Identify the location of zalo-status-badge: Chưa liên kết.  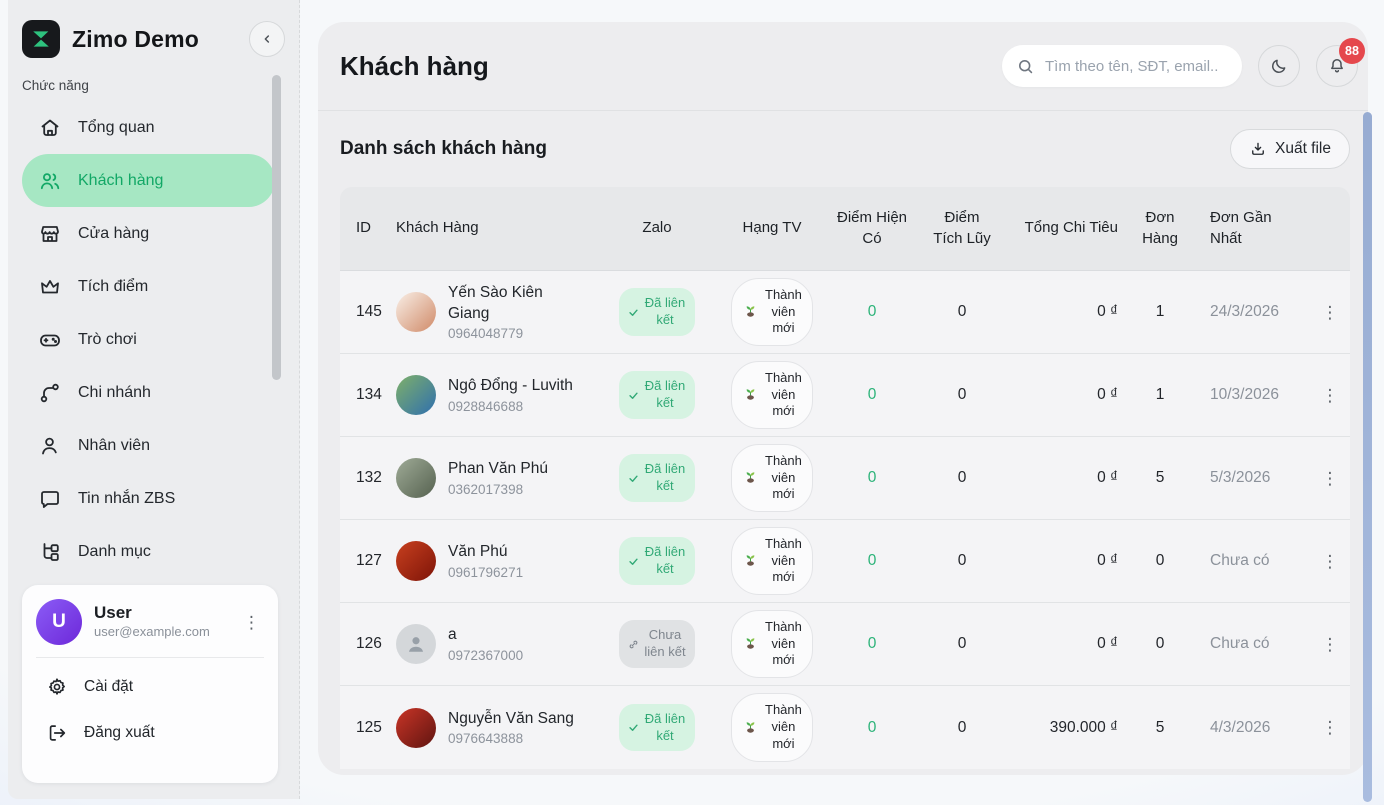
(657, 644).